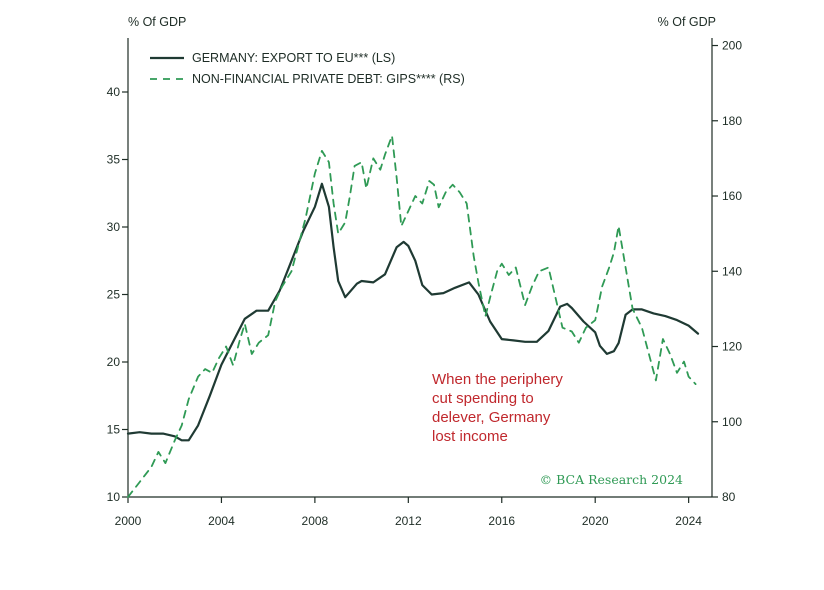 The image size is (824, 590). Describe the element at coordinates (157, 22) in the screenshot. I see `y-left-unit-label: % Of GDP` at that location.